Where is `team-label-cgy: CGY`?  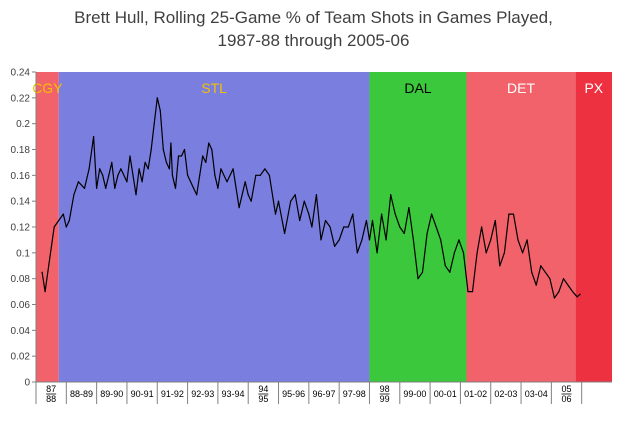
team-label-cgy: CGY is located at coordinates (47, 88).